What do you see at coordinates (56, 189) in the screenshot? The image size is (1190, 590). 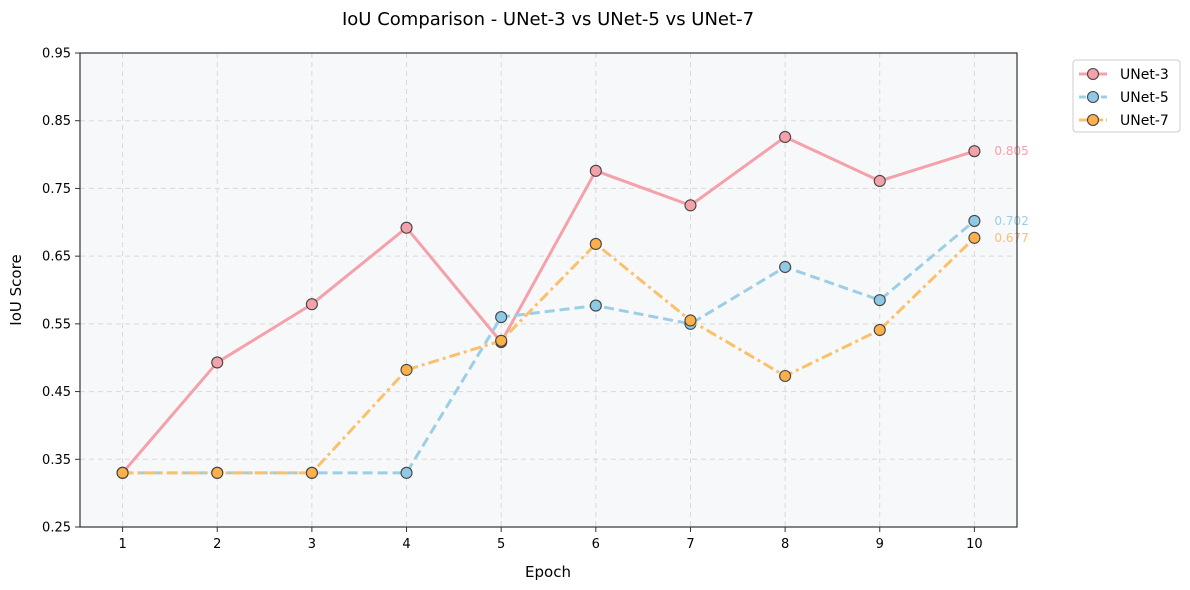 I see `y-tick-label: 0.75` at bounding box center [56, 189].